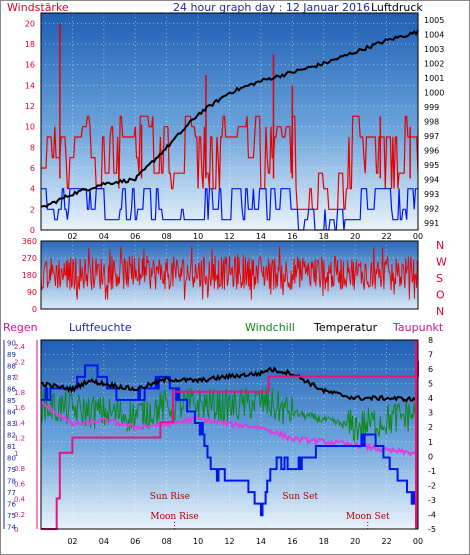 Image resolution: width=470 pixels, height=555 pixels. Describe the element at coordinates (355, 236) in the screenshot. I see `panel1-x-tick: 20` at that location.